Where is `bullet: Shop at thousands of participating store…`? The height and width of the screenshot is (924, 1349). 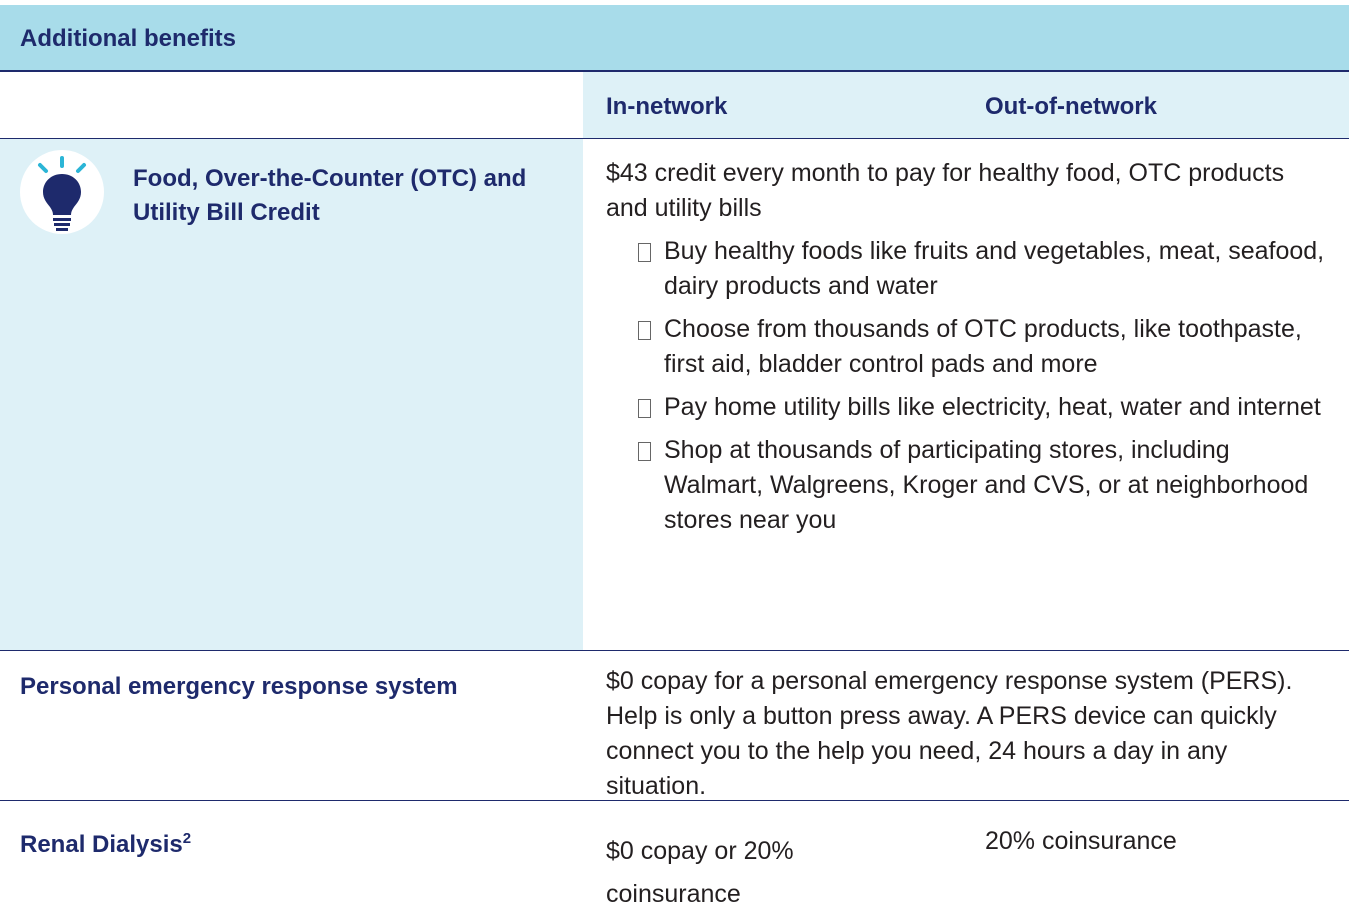
bullet: Shop at thousands of participating store… is located at coordinates (982, 485).